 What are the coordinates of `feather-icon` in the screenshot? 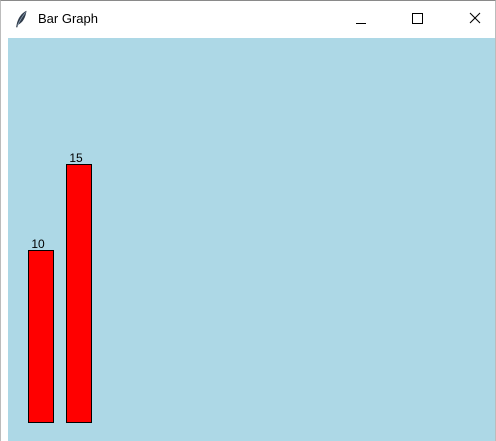 It's located at (21, 19).